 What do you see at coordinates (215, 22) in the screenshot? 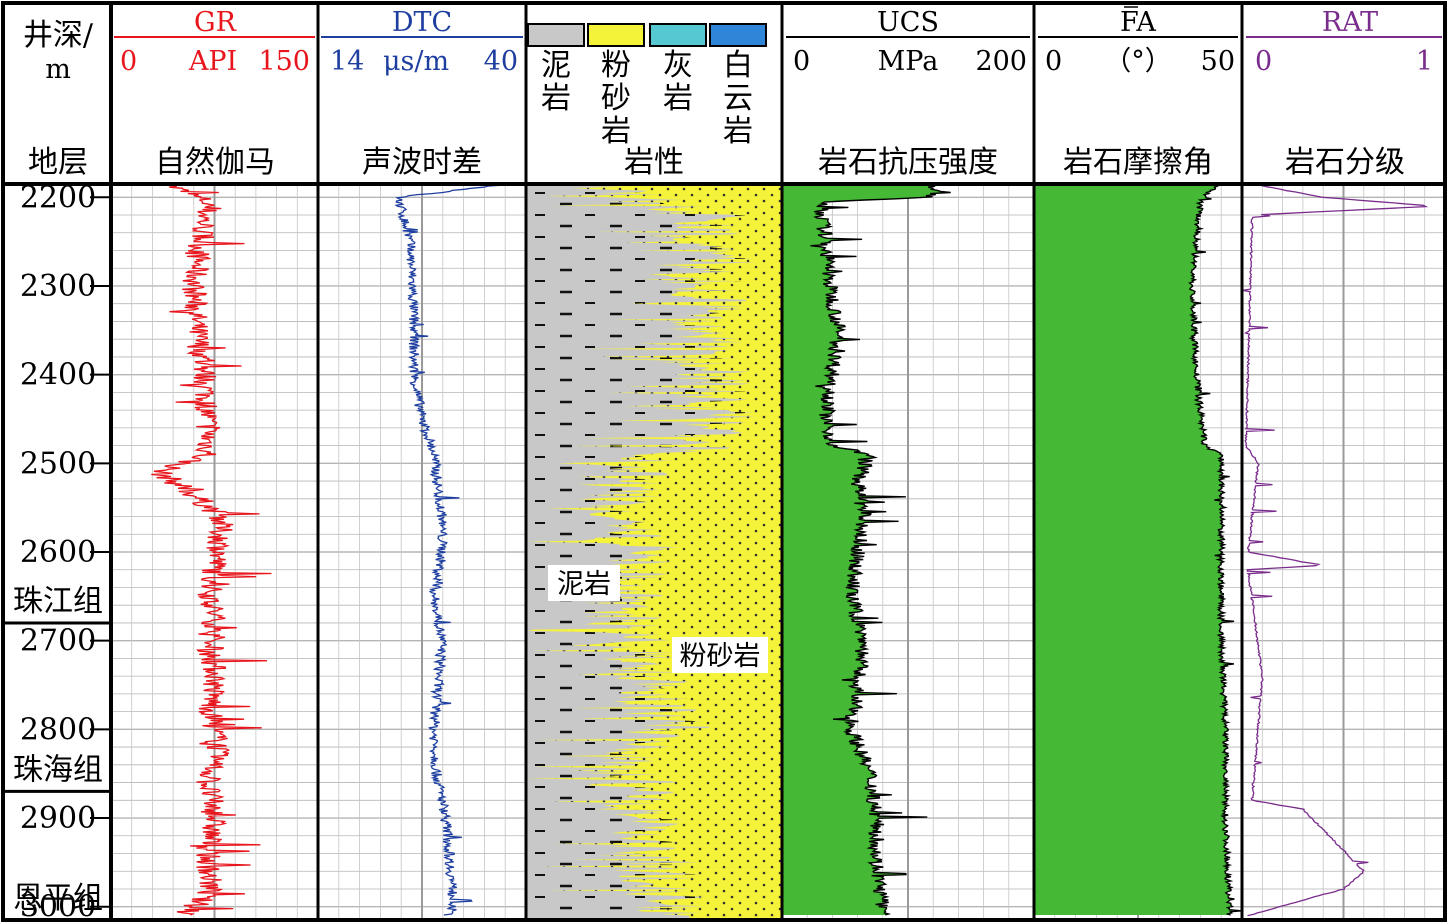
I see `gr-mnemonic: GR` at bounding box center [215, 22].